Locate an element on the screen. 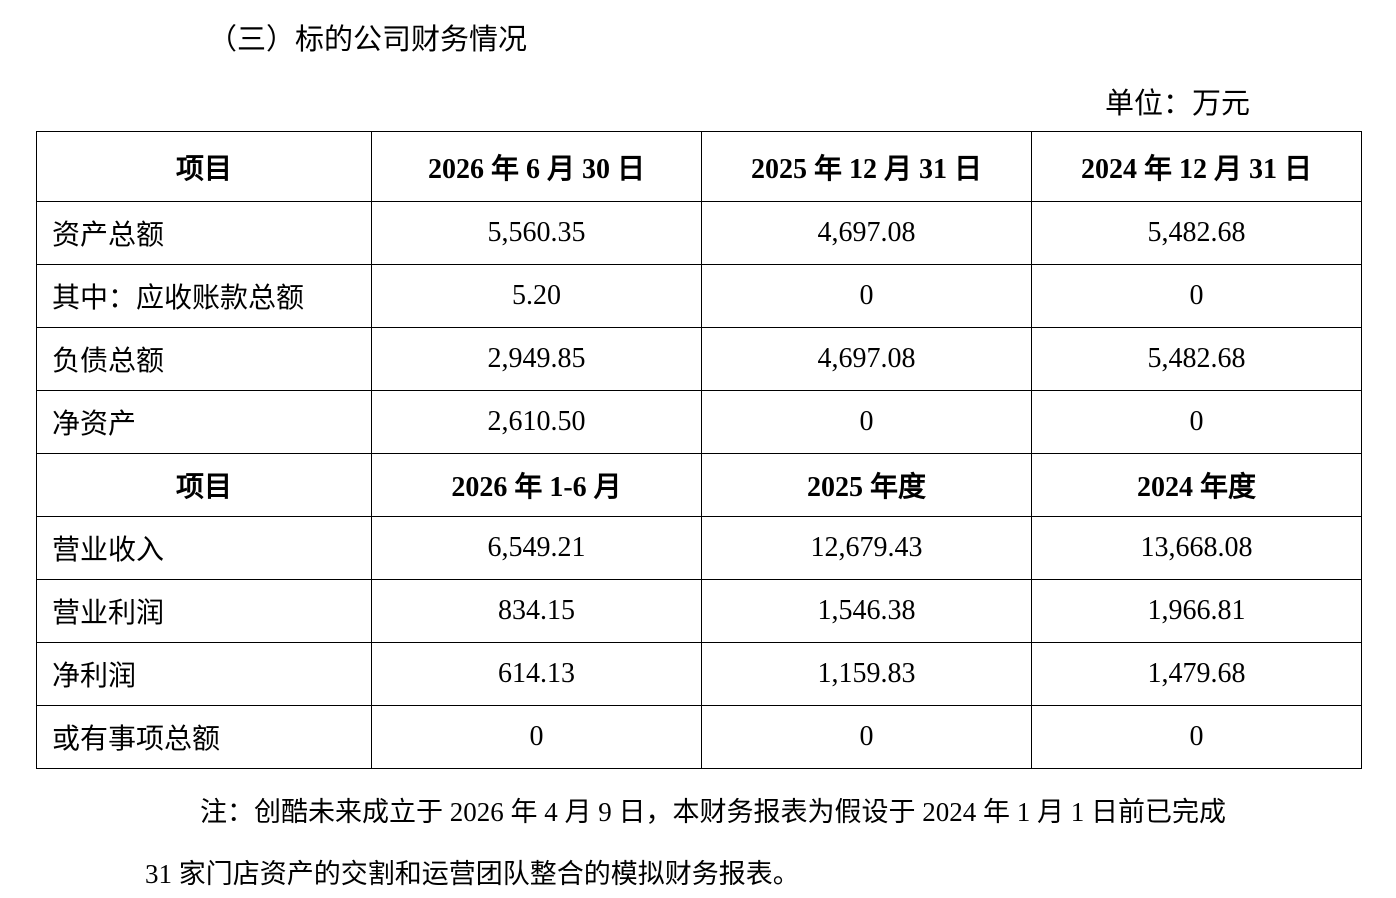  cell: 13,668.08 is located at coordinates (1196, 548).